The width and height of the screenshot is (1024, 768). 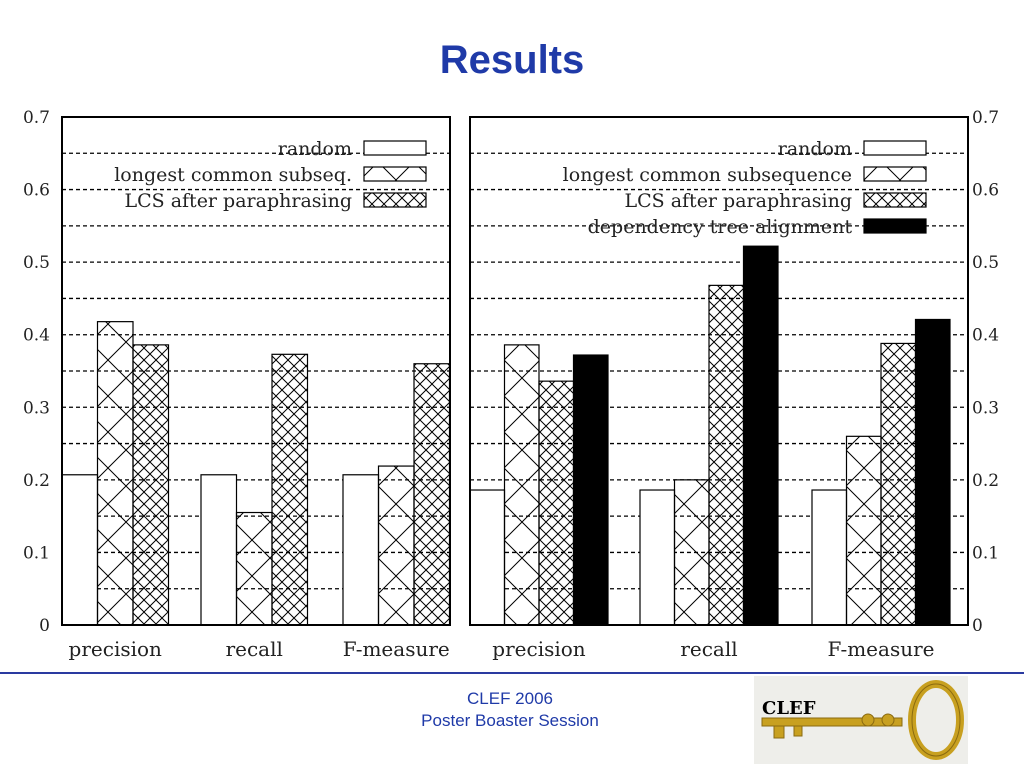 What do you see at coordinates (233, 175) in the screenshot?
I see `legend-label: longest common subseq.` at bounding box center [233, 175].